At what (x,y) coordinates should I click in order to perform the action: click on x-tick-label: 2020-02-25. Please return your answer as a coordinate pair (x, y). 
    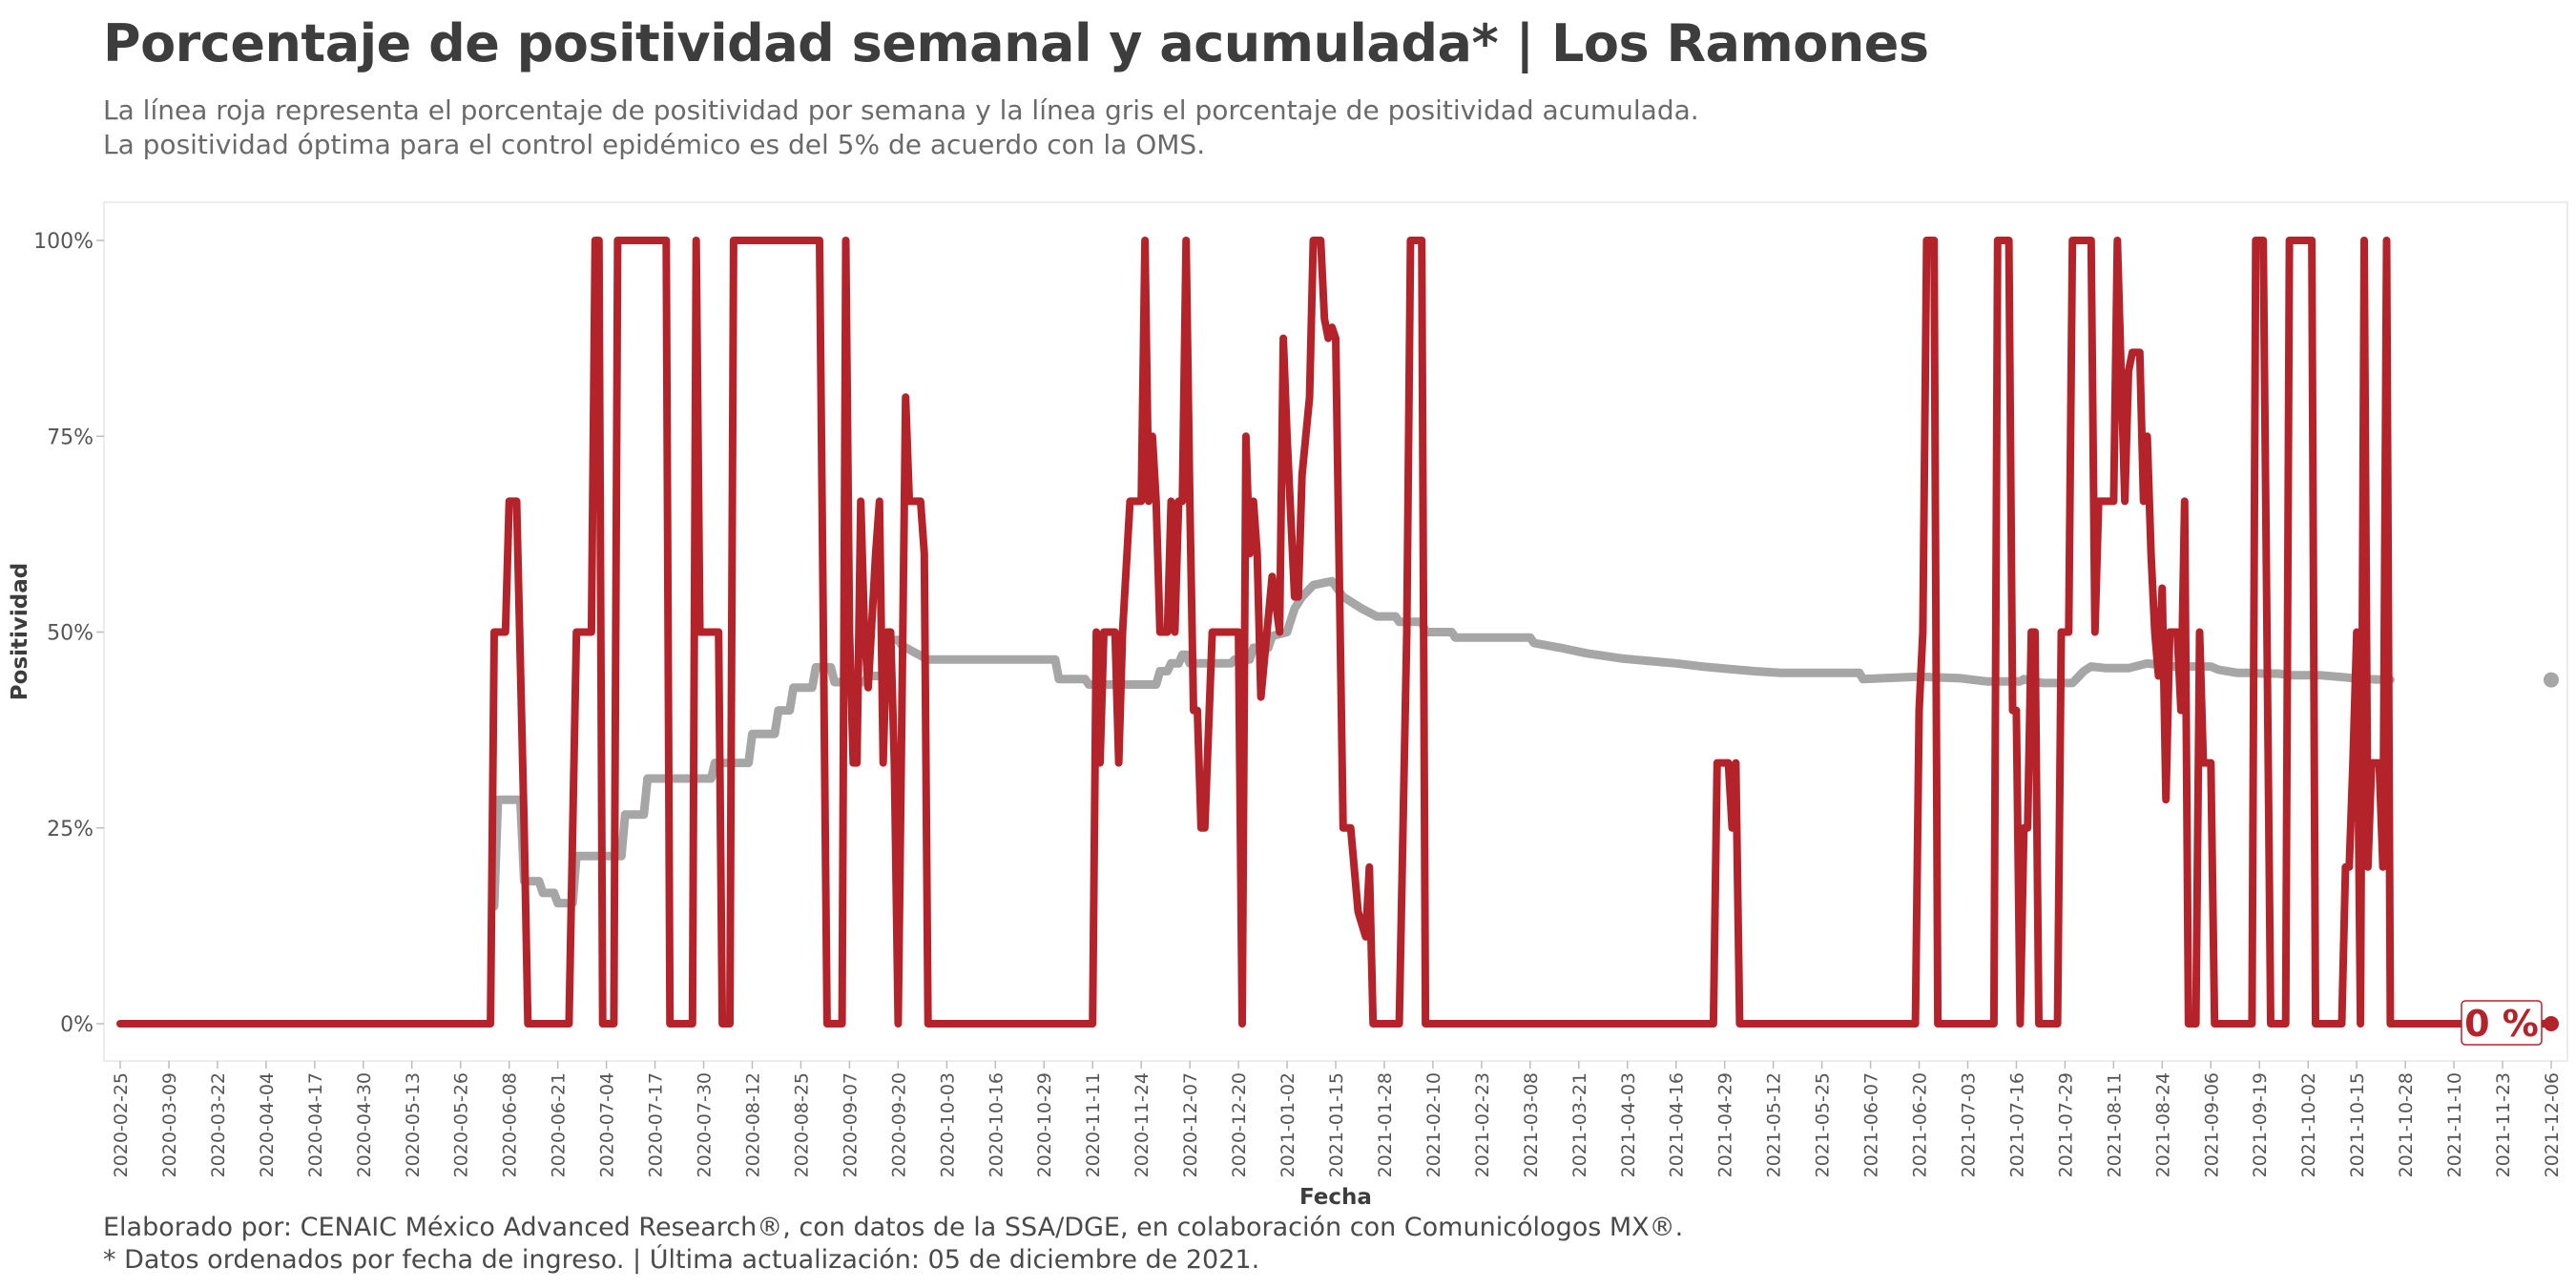
    Looking at the image, I should click on (121, 1124).